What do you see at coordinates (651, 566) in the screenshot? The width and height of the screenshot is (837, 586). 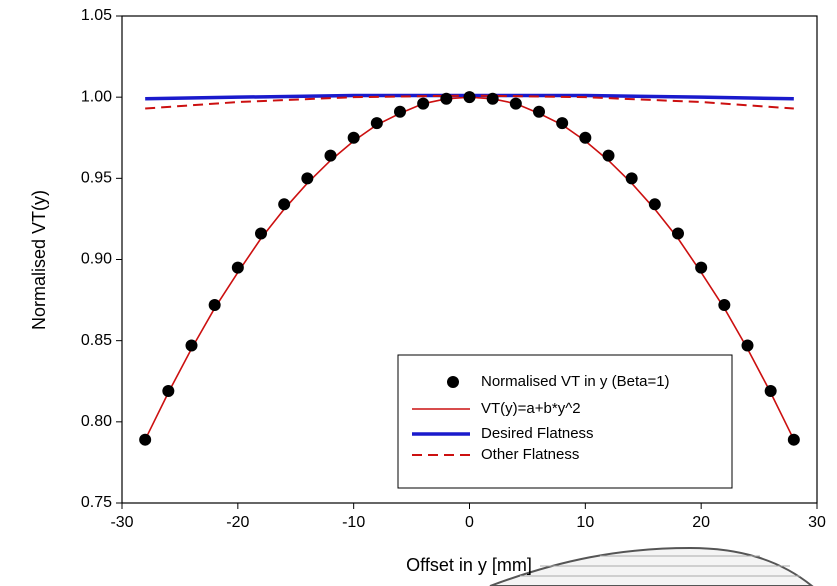 I see `decoration` at bounding box center [651, 566].